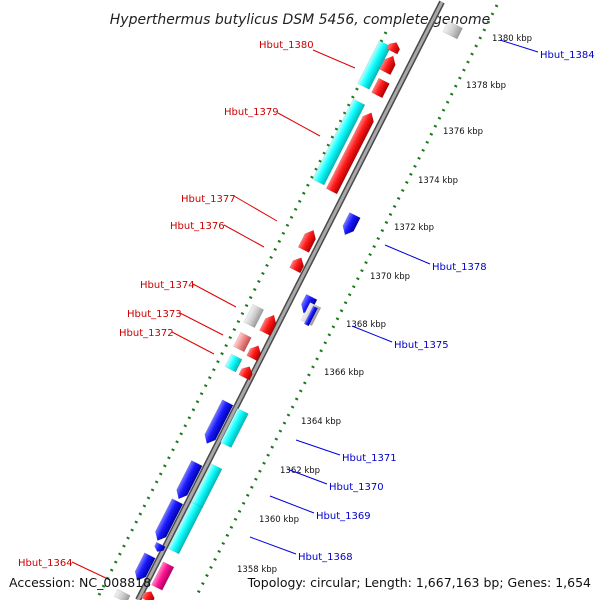 The height and width of the screenshot is (600, 600). I want to click on scale-tick-label: 1372 kbp, so click(414, 228).